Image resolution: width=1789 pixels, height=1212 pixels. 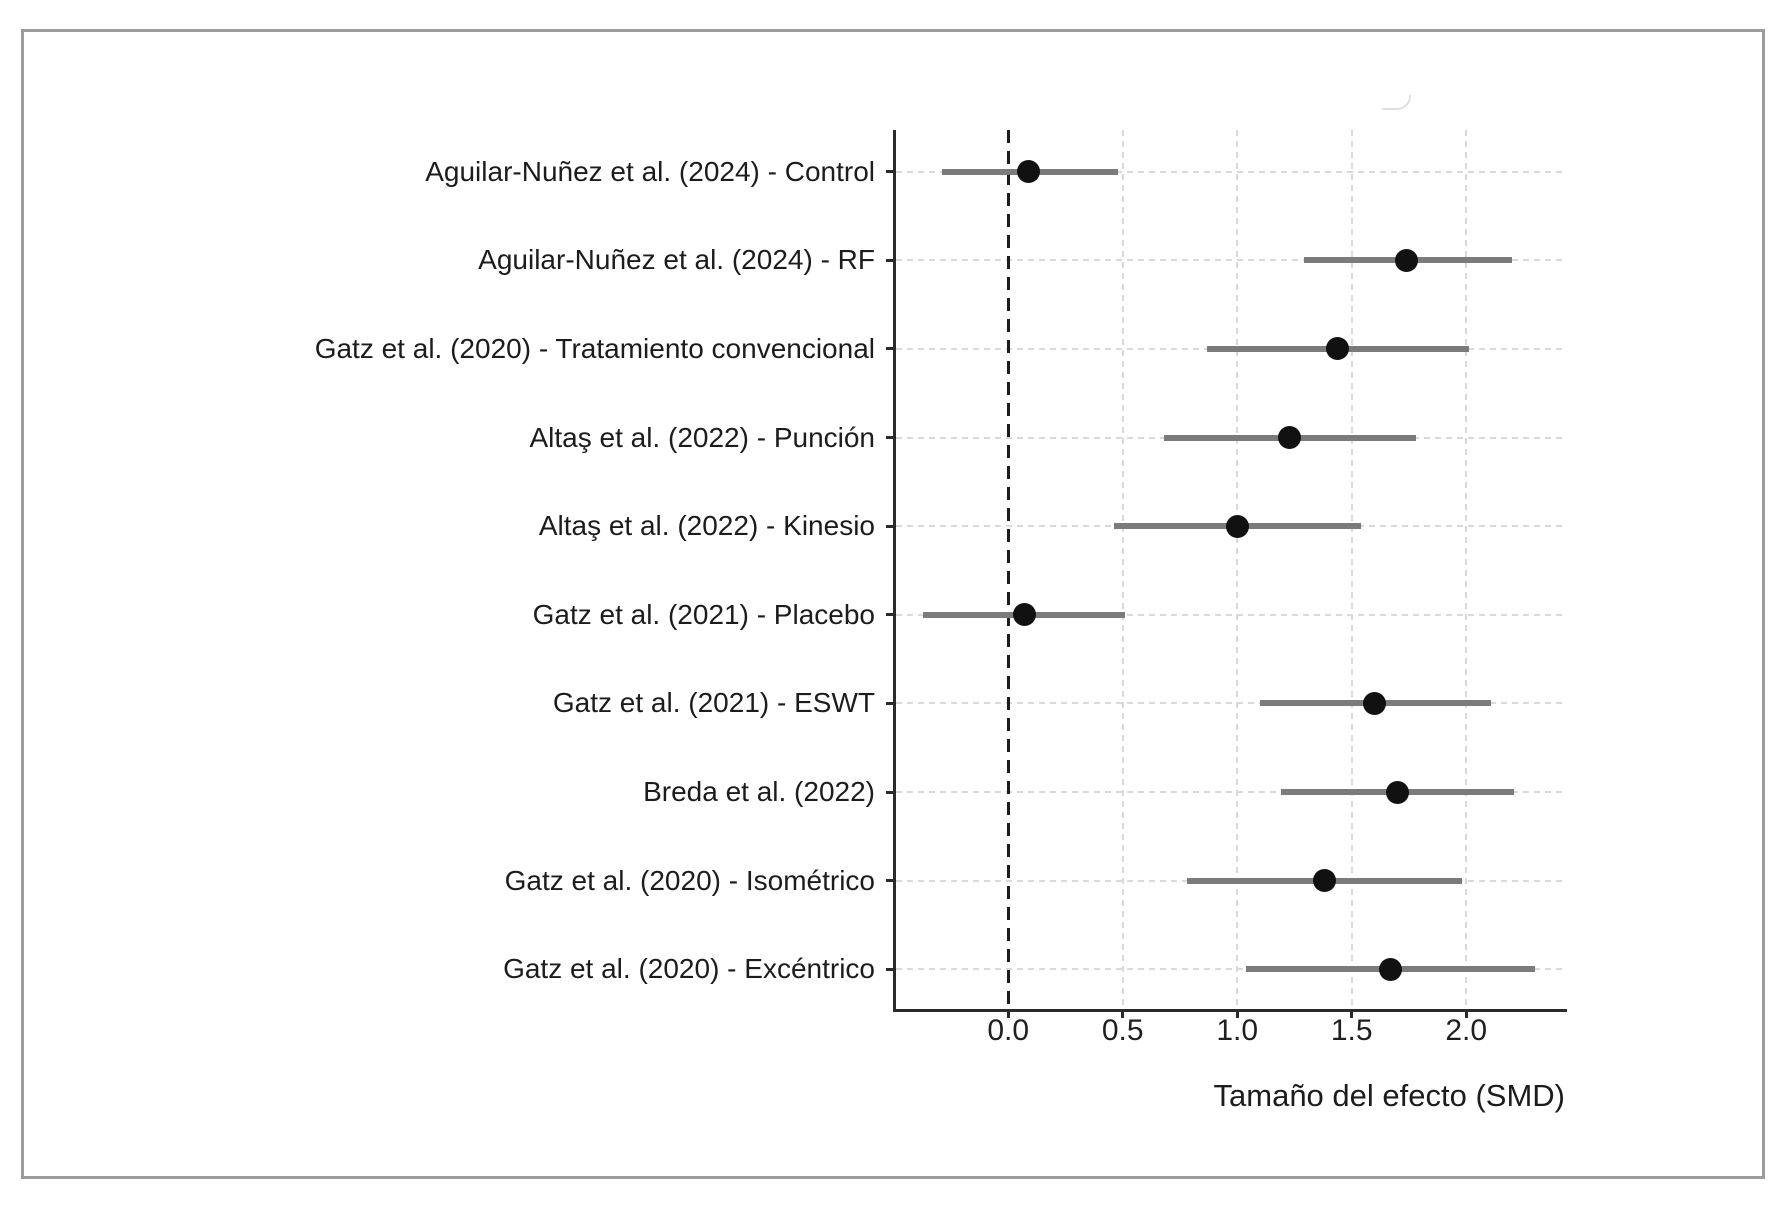 What do you see at coordinates (1230, 1010) in the screenshot?
I see `x-axis-spine` at bounding box center [1230, 1010].